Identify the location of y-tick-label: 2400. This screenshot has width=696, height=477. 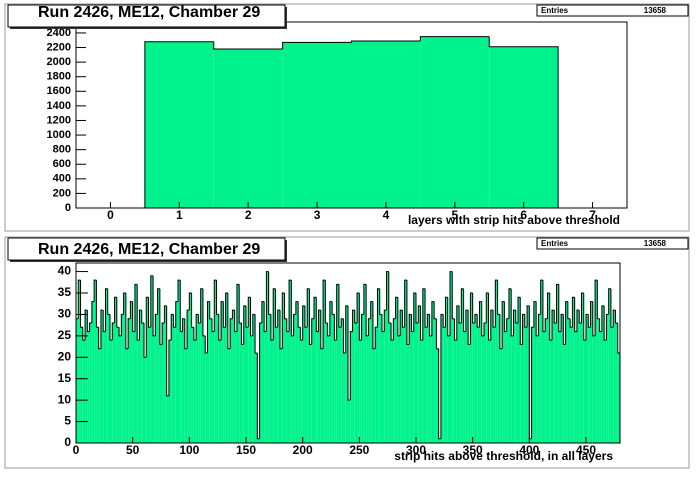
(59, 33).